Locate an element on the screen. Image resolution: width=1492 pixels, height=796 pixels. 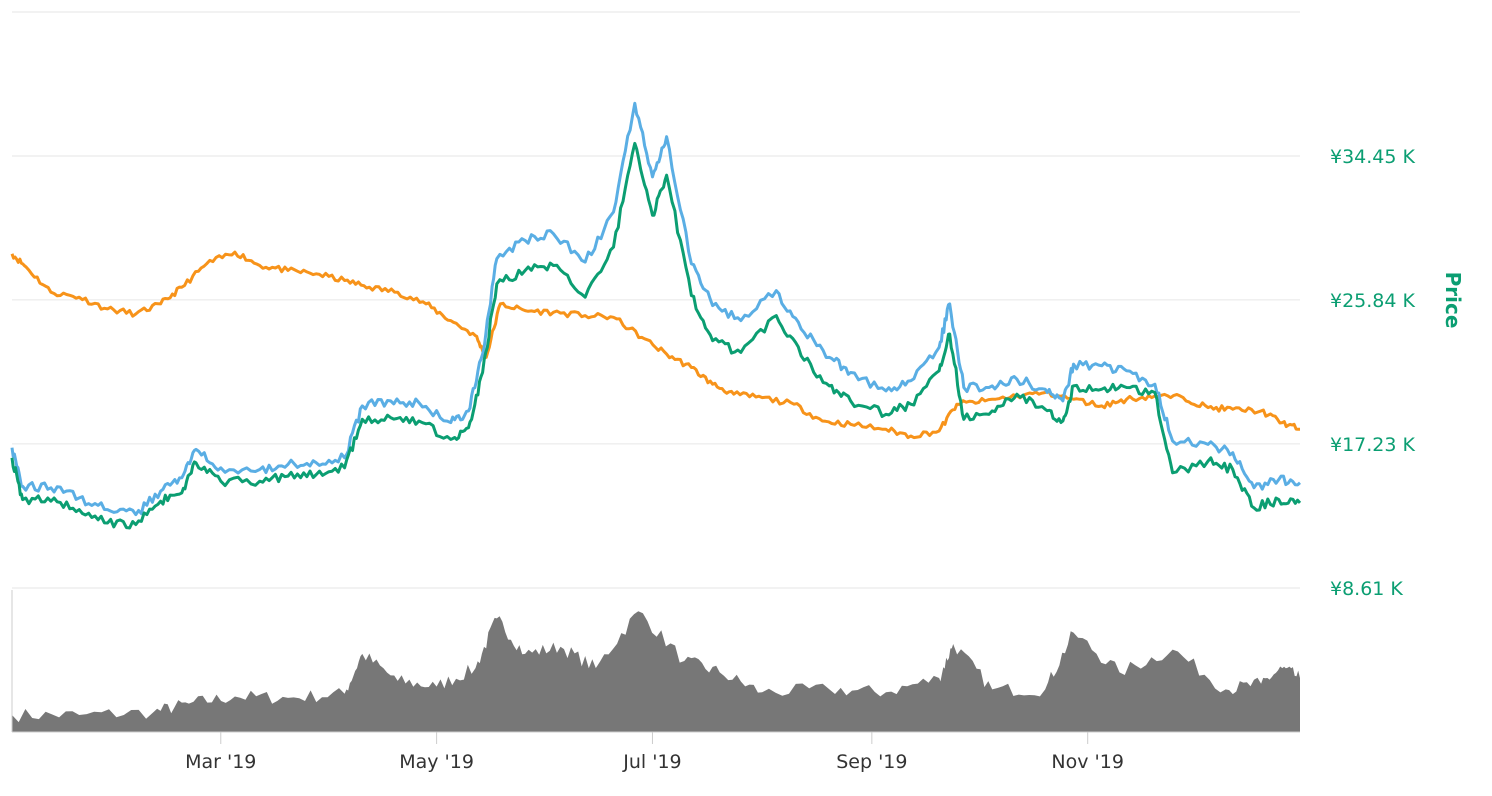
y-tick-label: ¥34.45 K is located at coordinates (1373, 157).